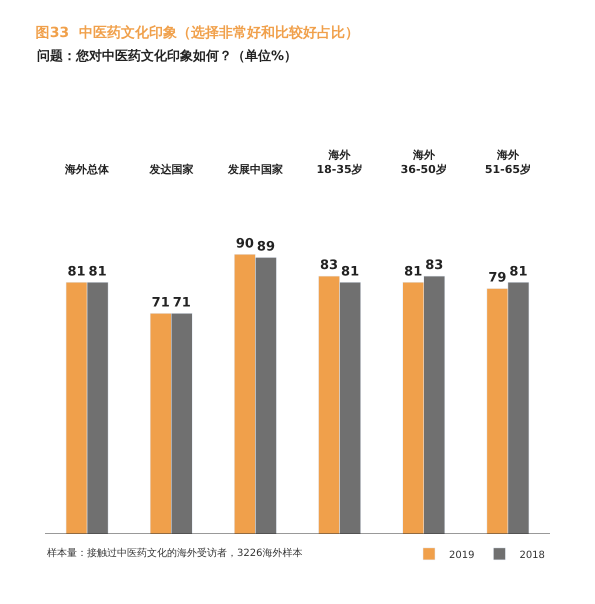 This screenshot has width=595, height=604. Describe the element at coordinates (339, 162) in the screenshot. I see `x-tick-label: 海外 18-35岁` at that location.